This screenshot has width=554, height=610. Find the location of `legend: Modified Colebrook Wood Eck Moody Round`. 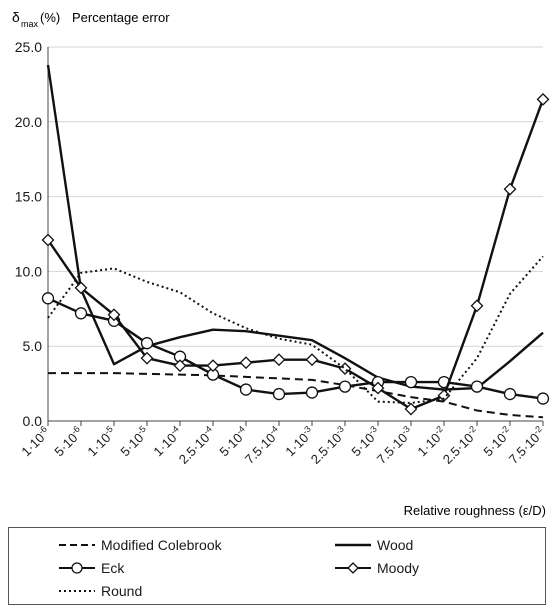

legend: Modified Colebrook Wood Eck Moody Round is located at coordinates (277, 566).